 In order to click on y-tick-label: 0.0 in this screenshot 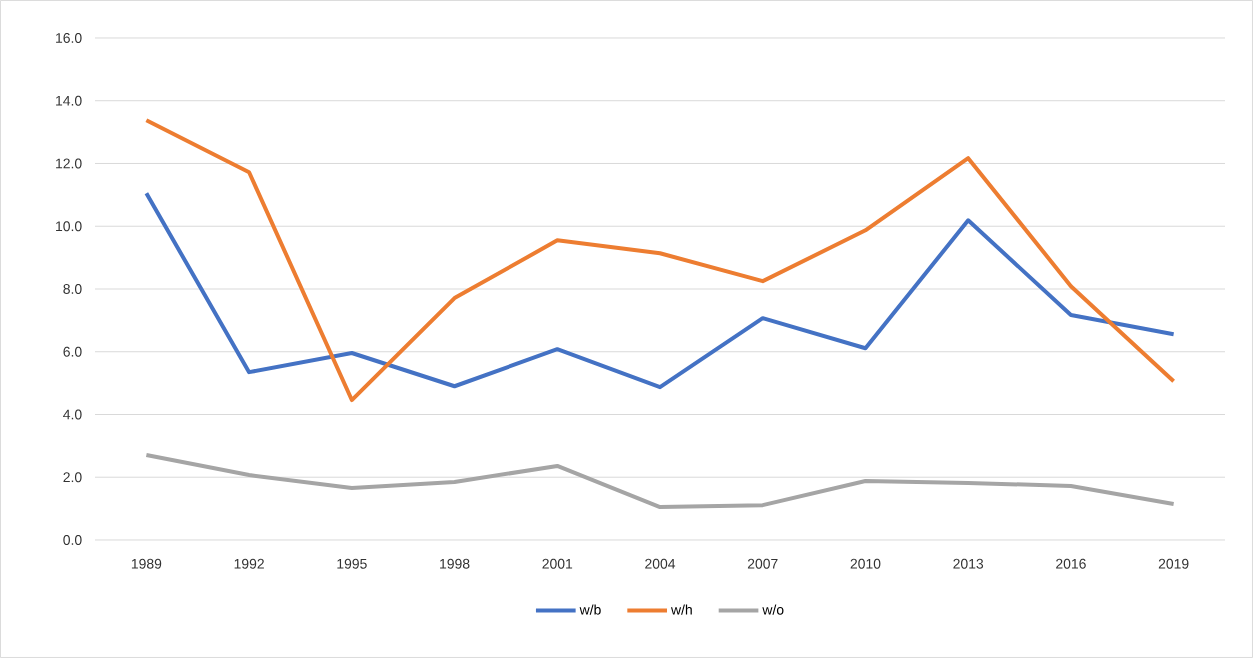, I will do `click(72, 540)`.